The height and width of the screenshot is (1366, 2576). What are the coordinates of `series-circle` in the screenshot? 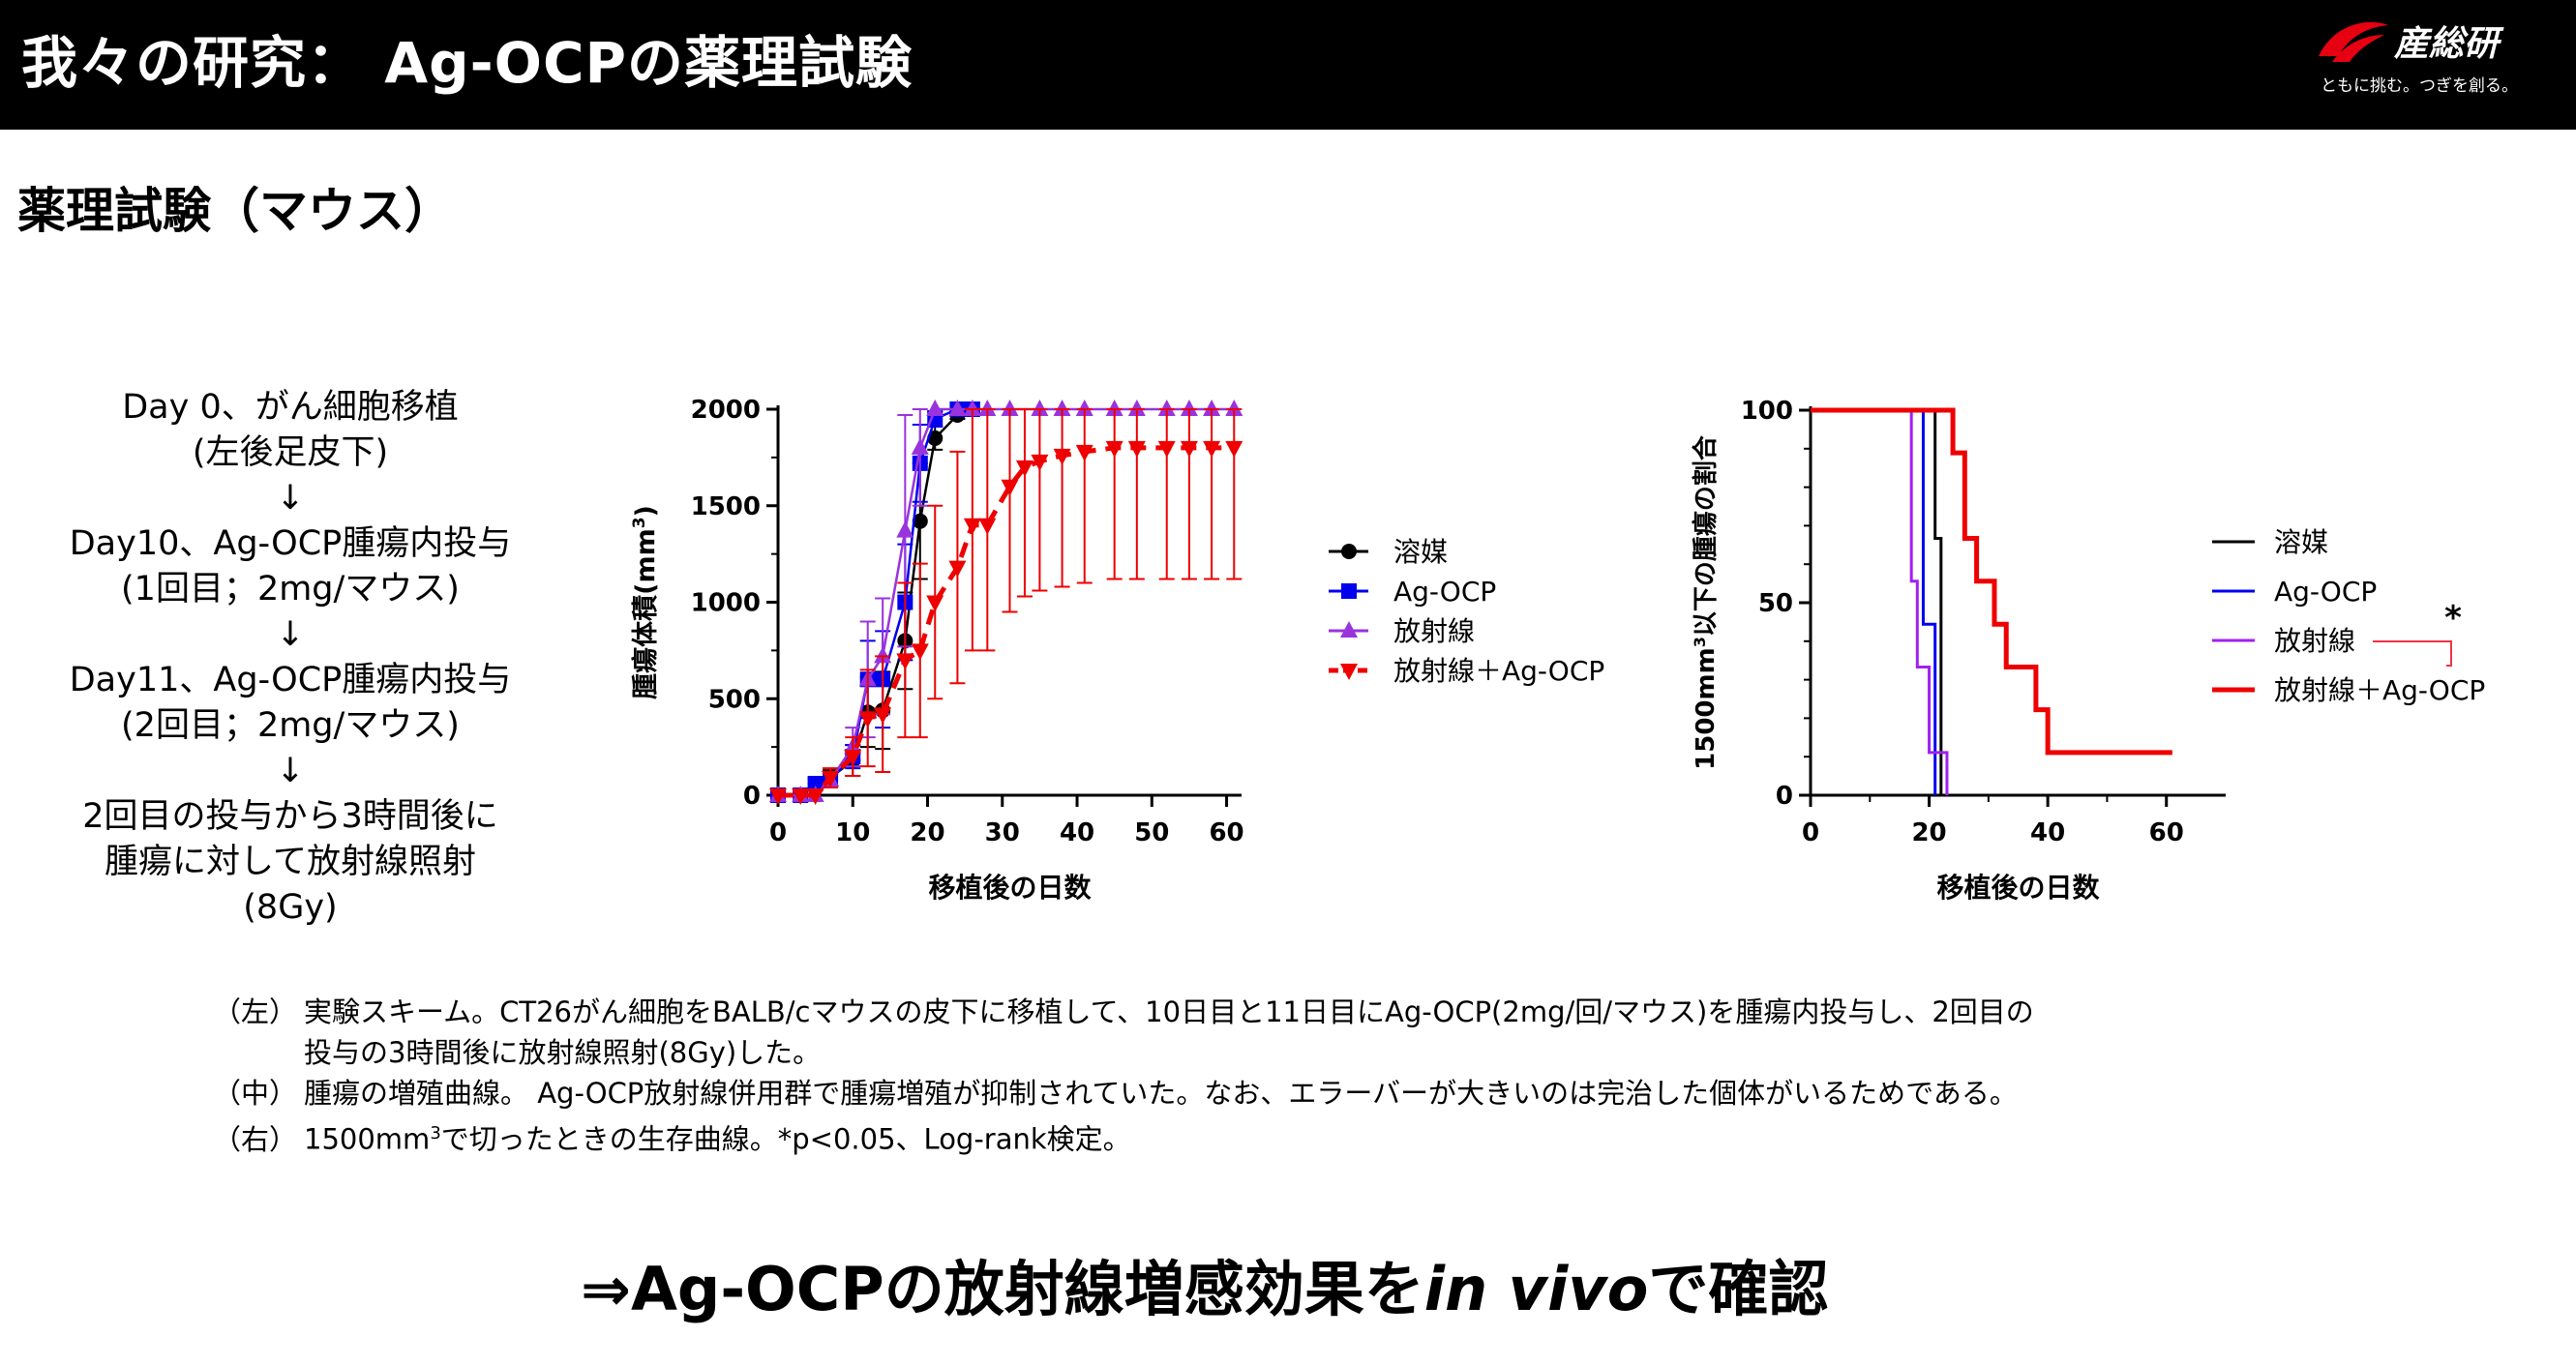 It's located at (875, 602).